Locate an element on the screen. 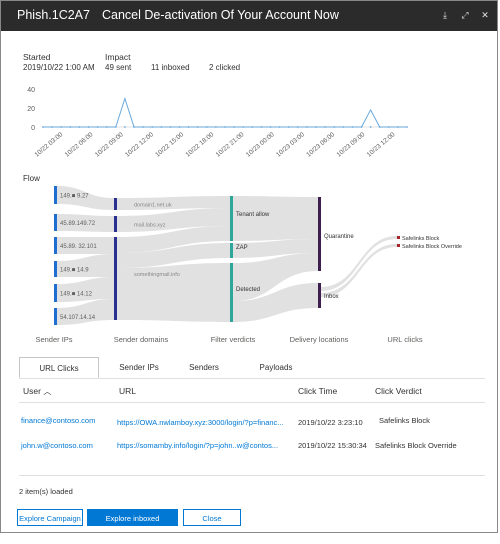 This screenshot has width=500, height=544. x-tick-label: 10/22 03:00 is located at coordinates (48, 145).